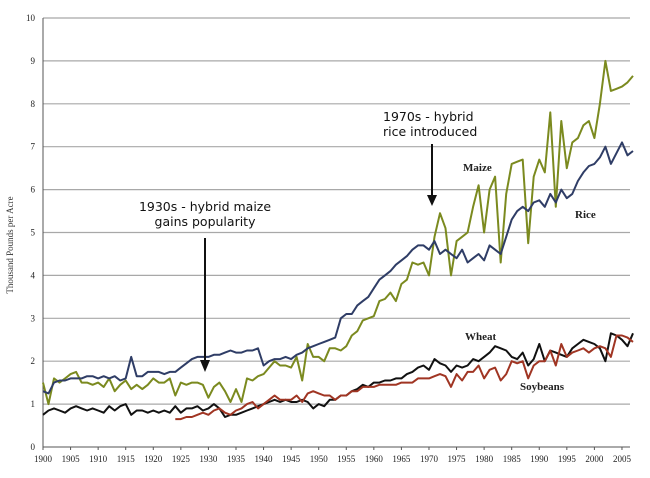 The height and width of the screenshot is (478, 650). What do you see at coordinates (457, 459) in the screenshot?
I see `x-tick-label: 1975` at bounding box center [457, 459].